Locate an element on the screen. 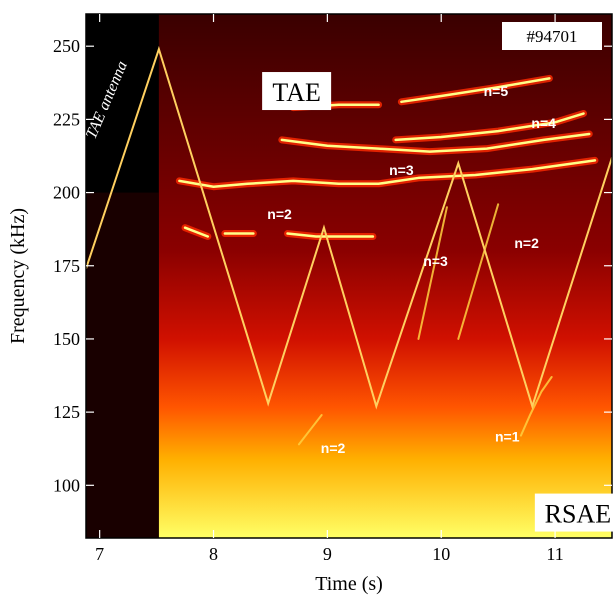  mode-number-label: n=4 is located at coordinates (543, 123).